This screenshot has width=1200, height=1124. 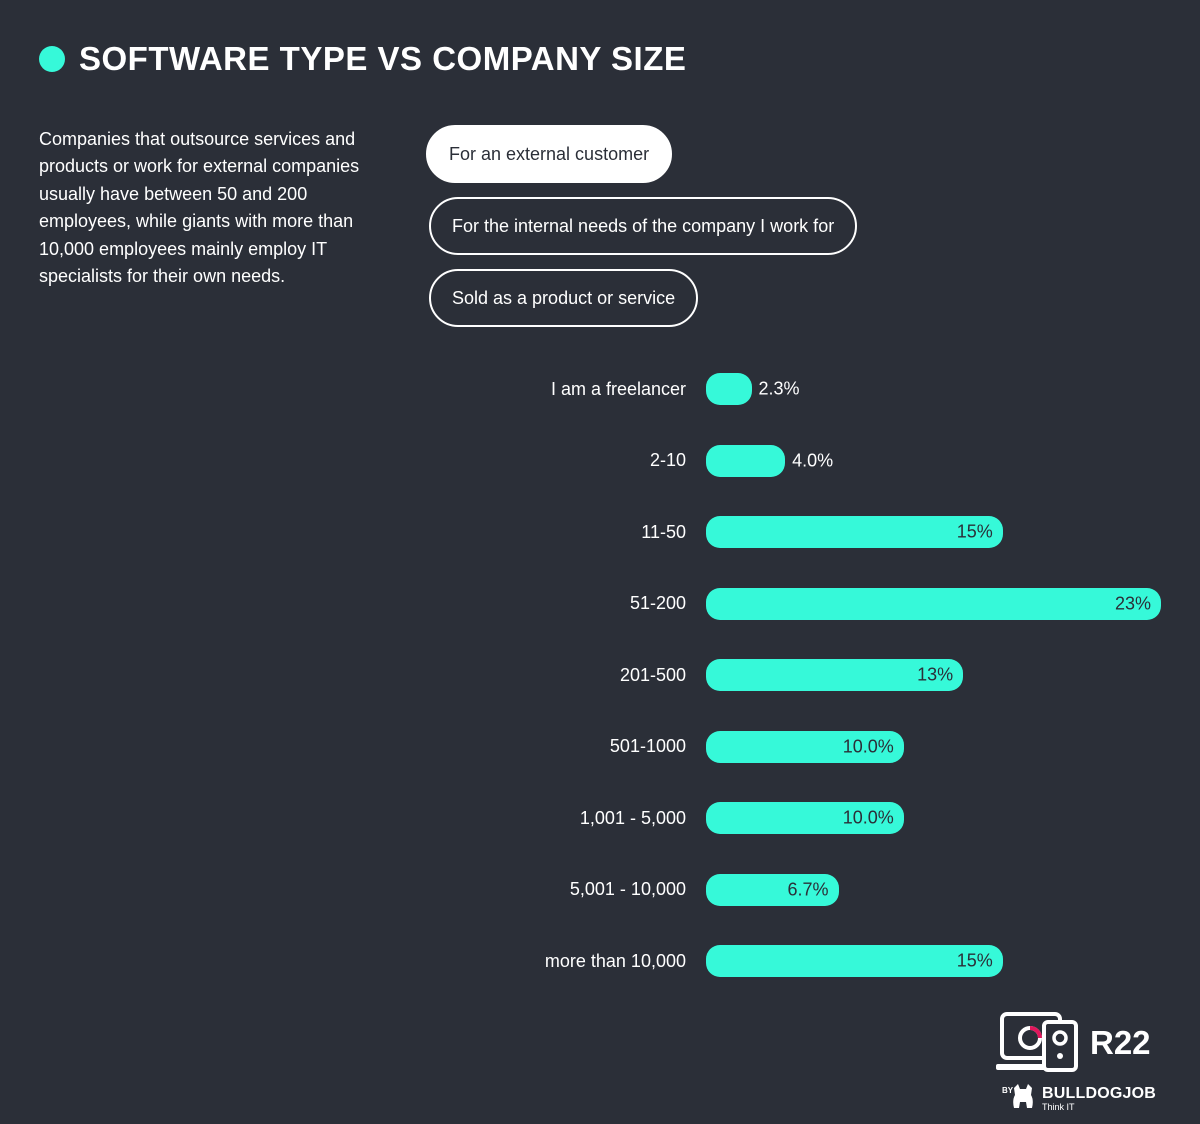 I want to click on r22-bulldogjob-logo: R22 BY BULLDOGJOB Think IT, so click(x=1081, y=1065).